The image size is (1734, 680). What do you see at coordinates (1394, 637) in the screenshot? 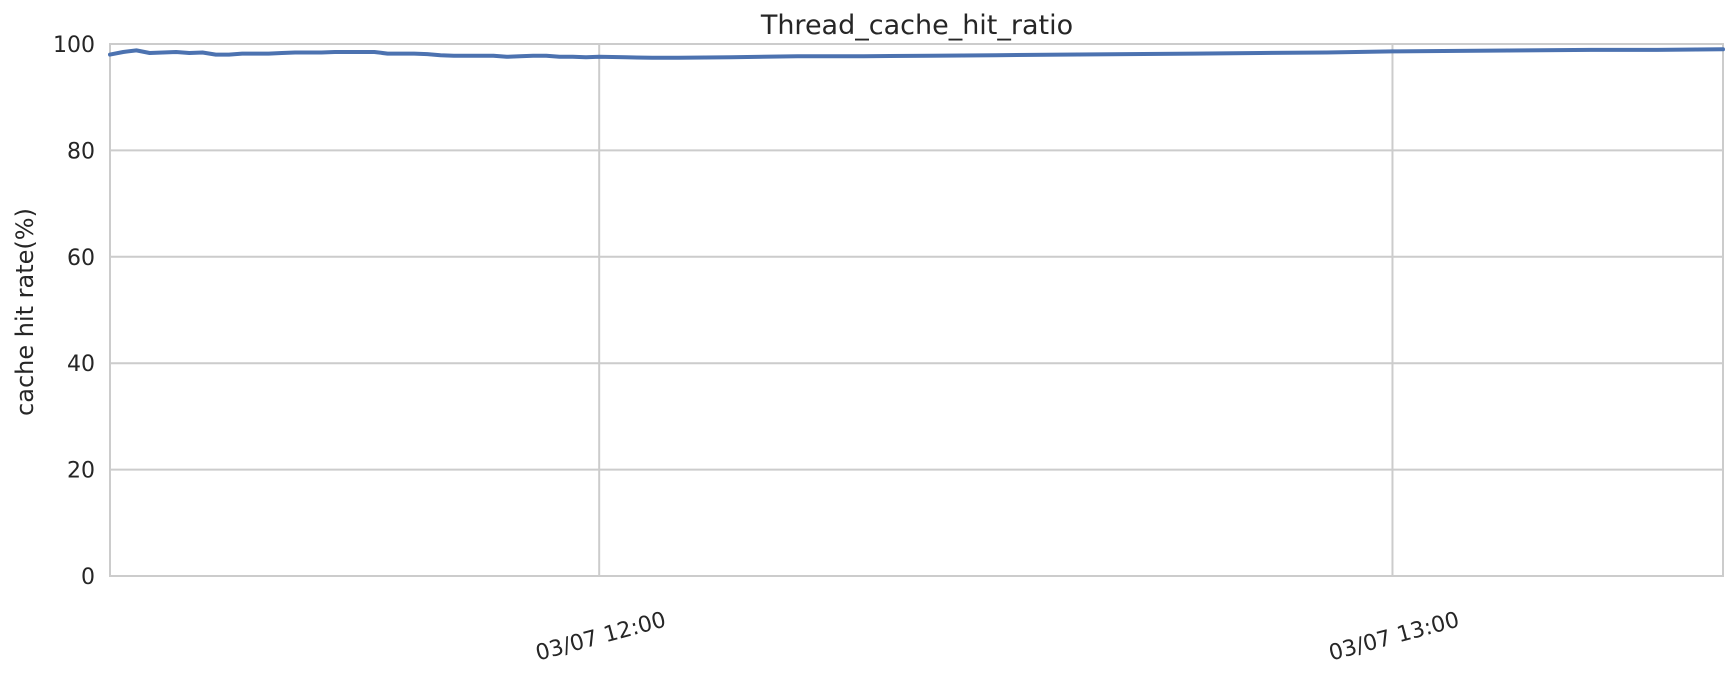
I see `x-tick-label: 03/07 13:00` at bounding box center [1394, 637].